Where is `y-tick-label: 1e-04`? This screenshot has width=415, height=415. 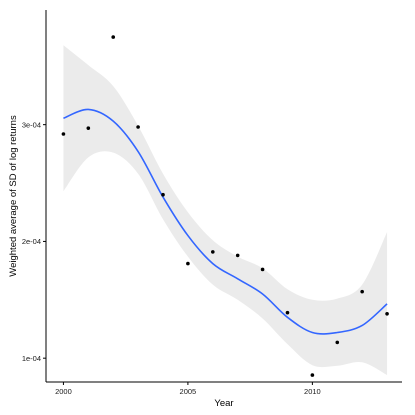 y-tick-label: 1e-04 is located at coordinates (31, 358).